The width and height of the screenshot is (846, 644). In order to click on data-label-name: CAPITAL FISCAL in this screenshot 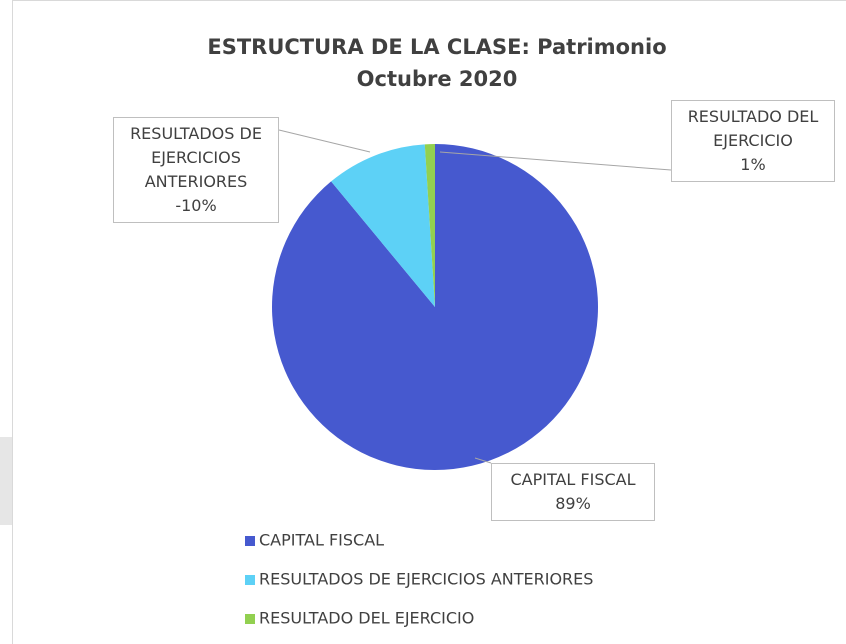, I will do `click(573, 479)`.